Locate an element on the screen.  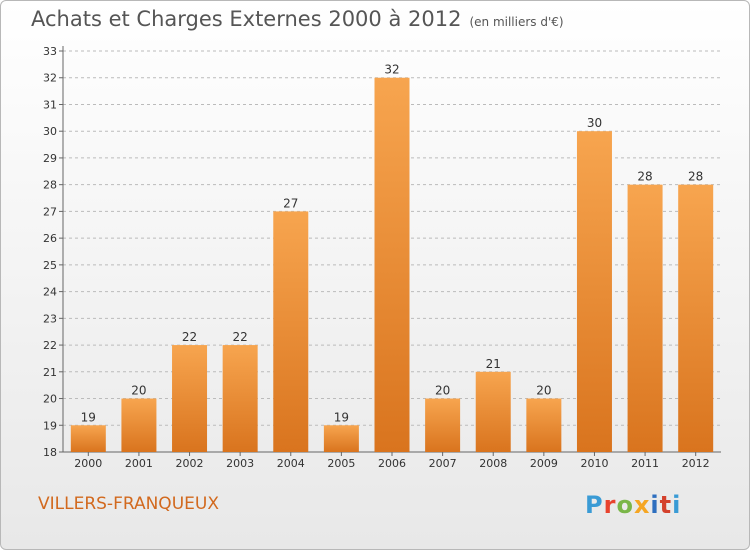
y-tick-label: 33 is located at coordinates (50, 51).